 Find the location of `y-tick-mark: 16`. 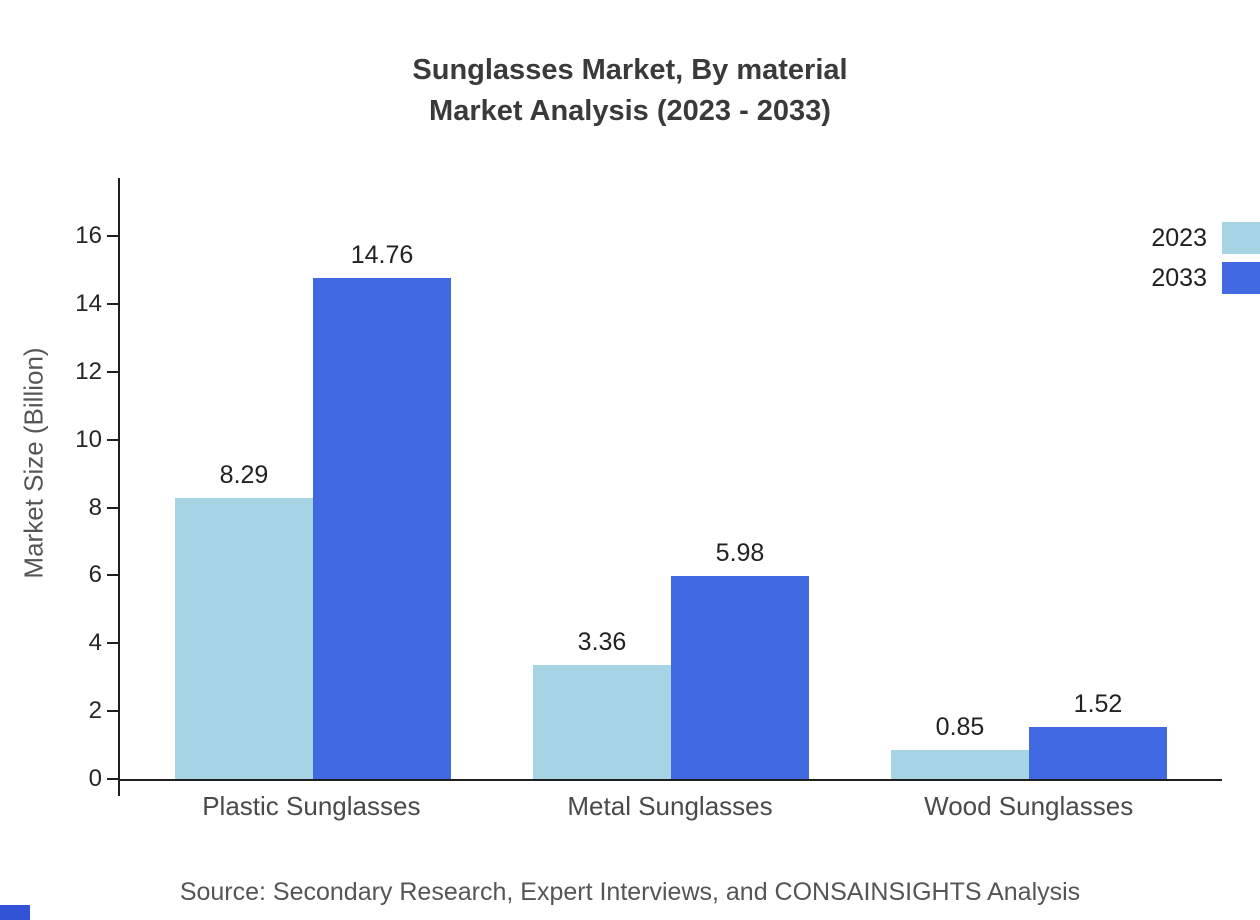

y-tick-mark: 16 is located at coordinates (96, 235).